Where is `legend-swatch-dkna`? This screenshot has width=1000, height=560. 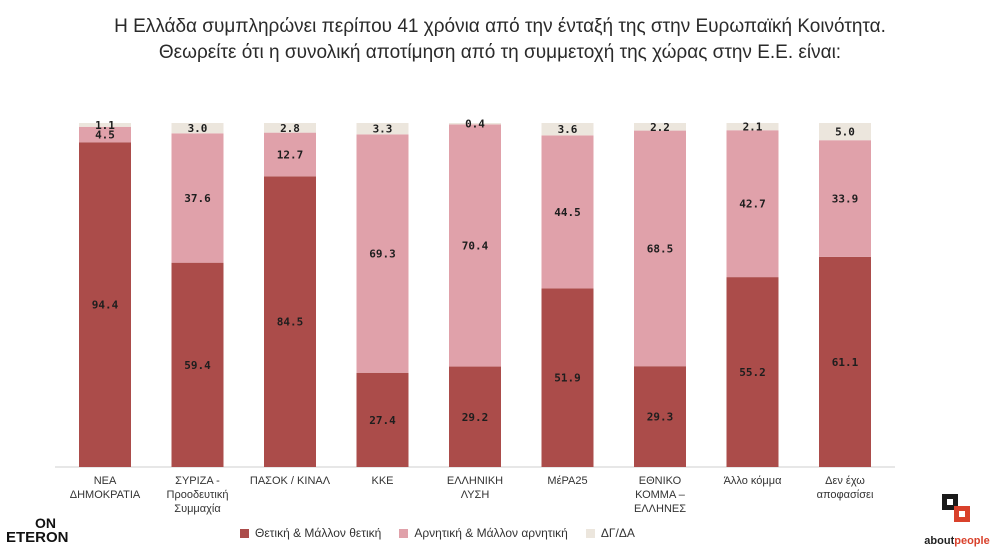 legend-swatch-dkna is located at coordinates (590, 533).